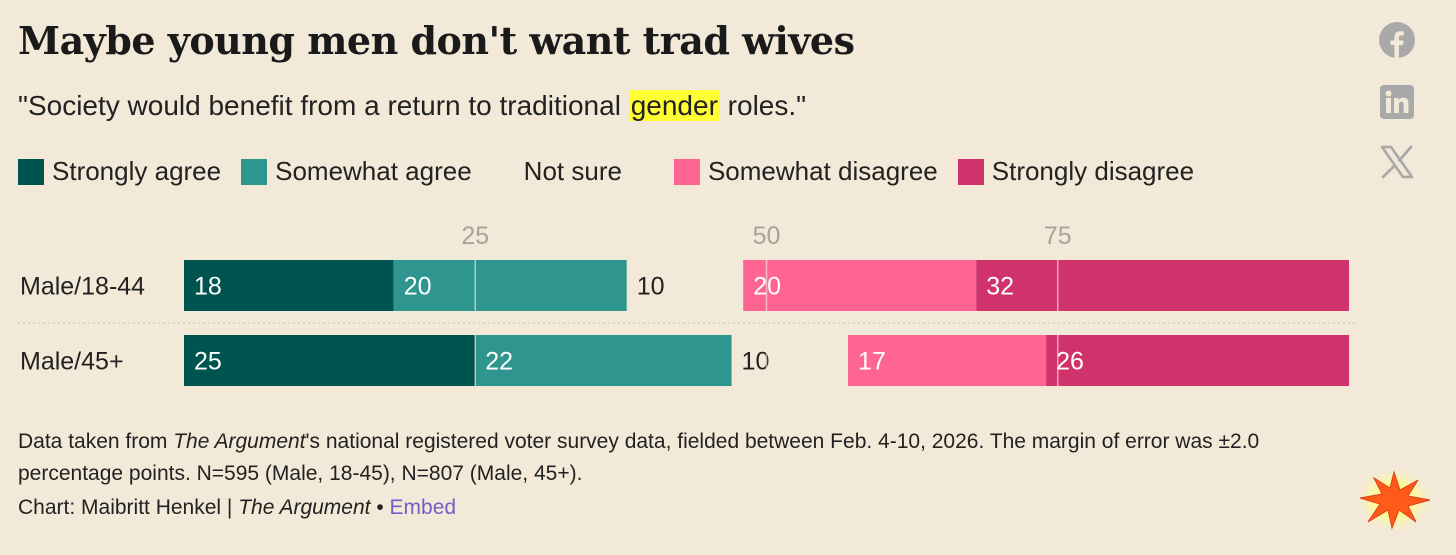  I want to click on linkedin-share-button, so click(1397, 102).